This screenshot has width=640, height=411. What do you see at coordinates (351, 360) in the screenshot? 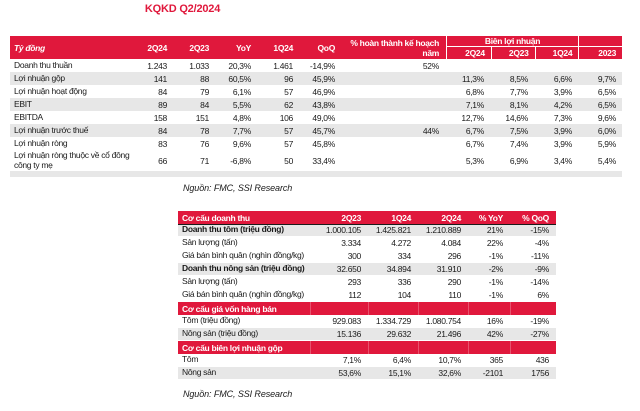
I see `value-cell: 7,1%` at bounding box center [351, 360].